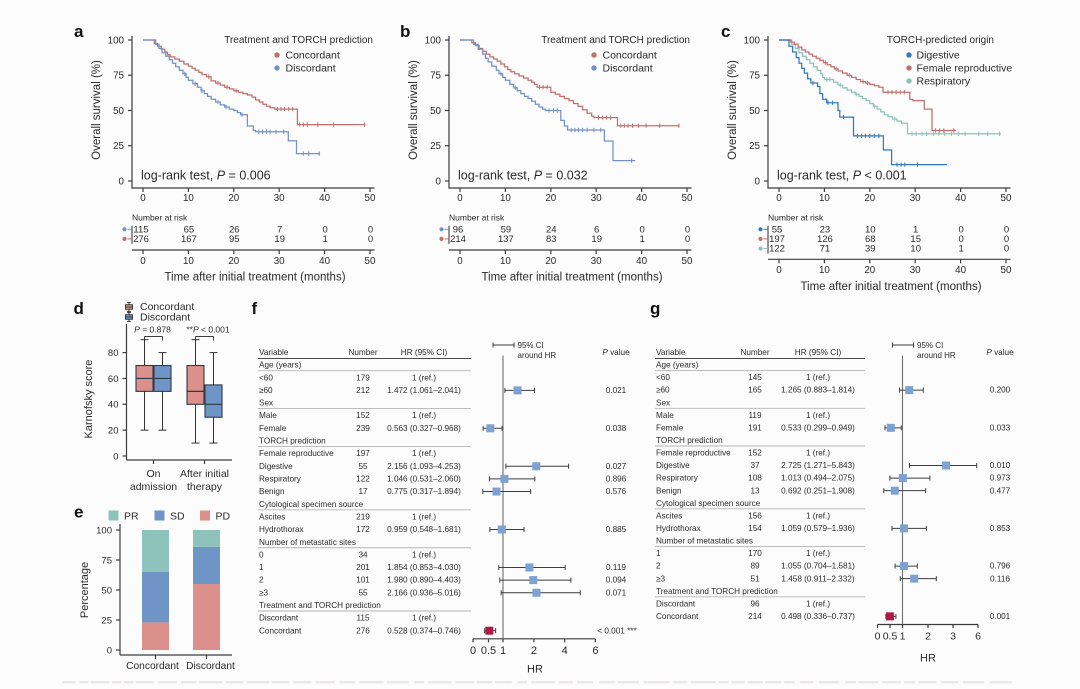 The height and width of the screenshot is (689, 1080). I want to click on svg-text: 55, so click(363, 466).